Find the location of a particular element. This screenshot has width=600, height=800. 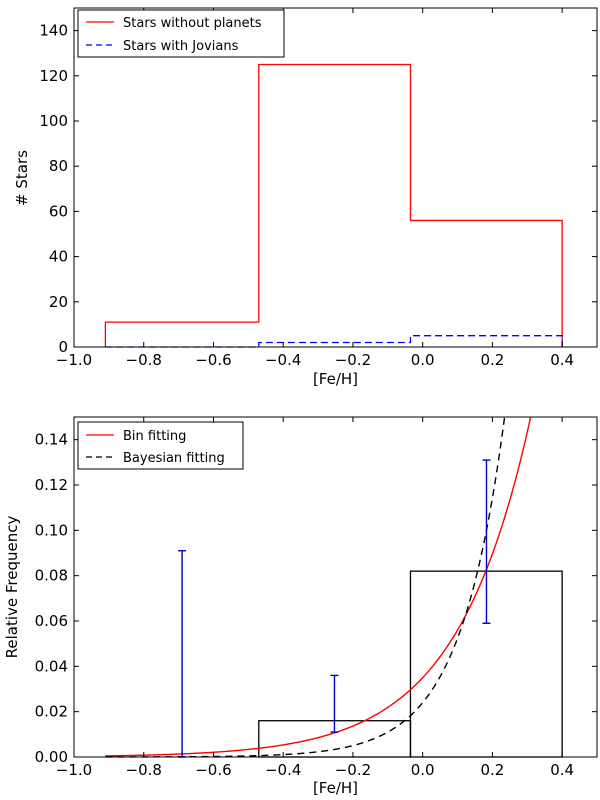

top-x-tick-label: 0.0 is located at coordinates (423, 360).